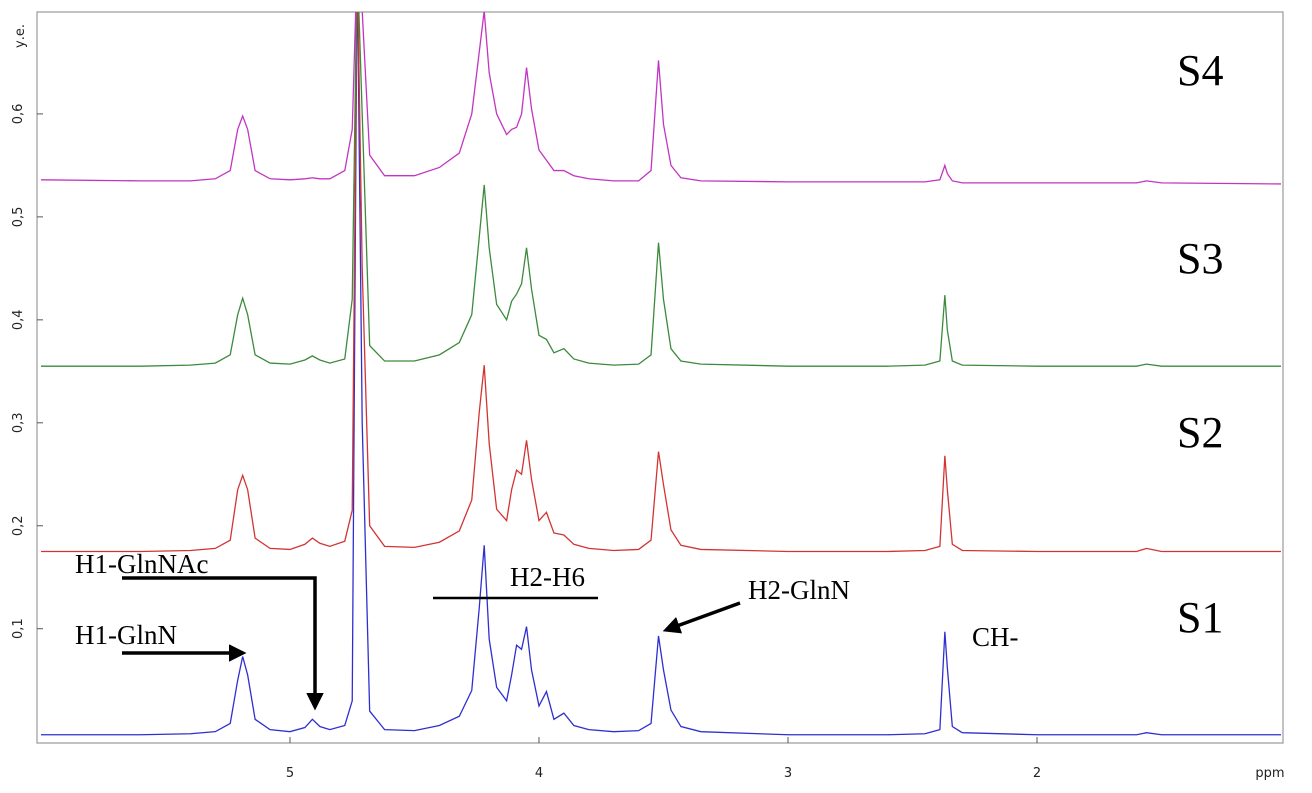 This screenshot has width=1312, height=793. What do you see at coordinates (290, 773) in the screenshot?
I see `x-tick-label: 5` at bounding box center [290, 773].